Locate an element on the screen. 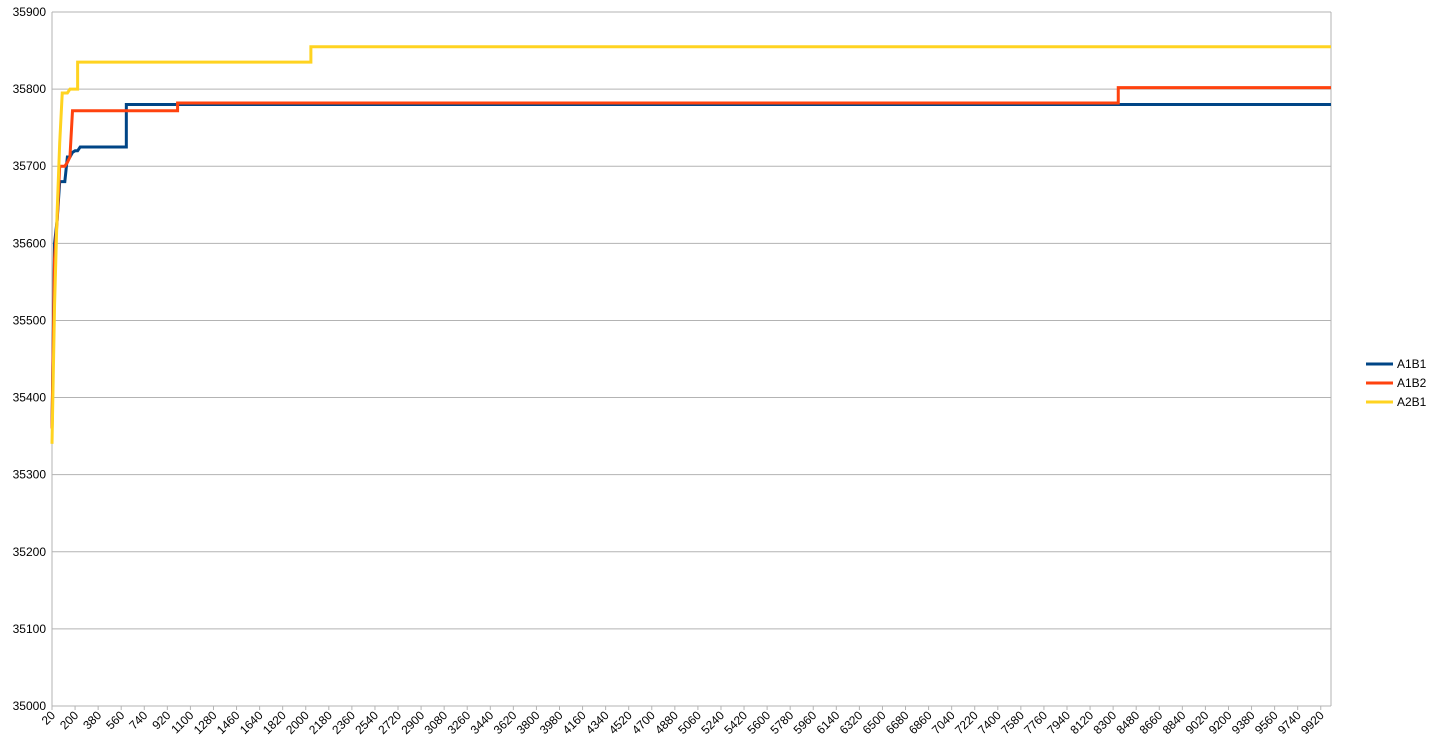 The image size is (1434, 753). x-tick-label: 8840 is located at coordinates (1174, 722).